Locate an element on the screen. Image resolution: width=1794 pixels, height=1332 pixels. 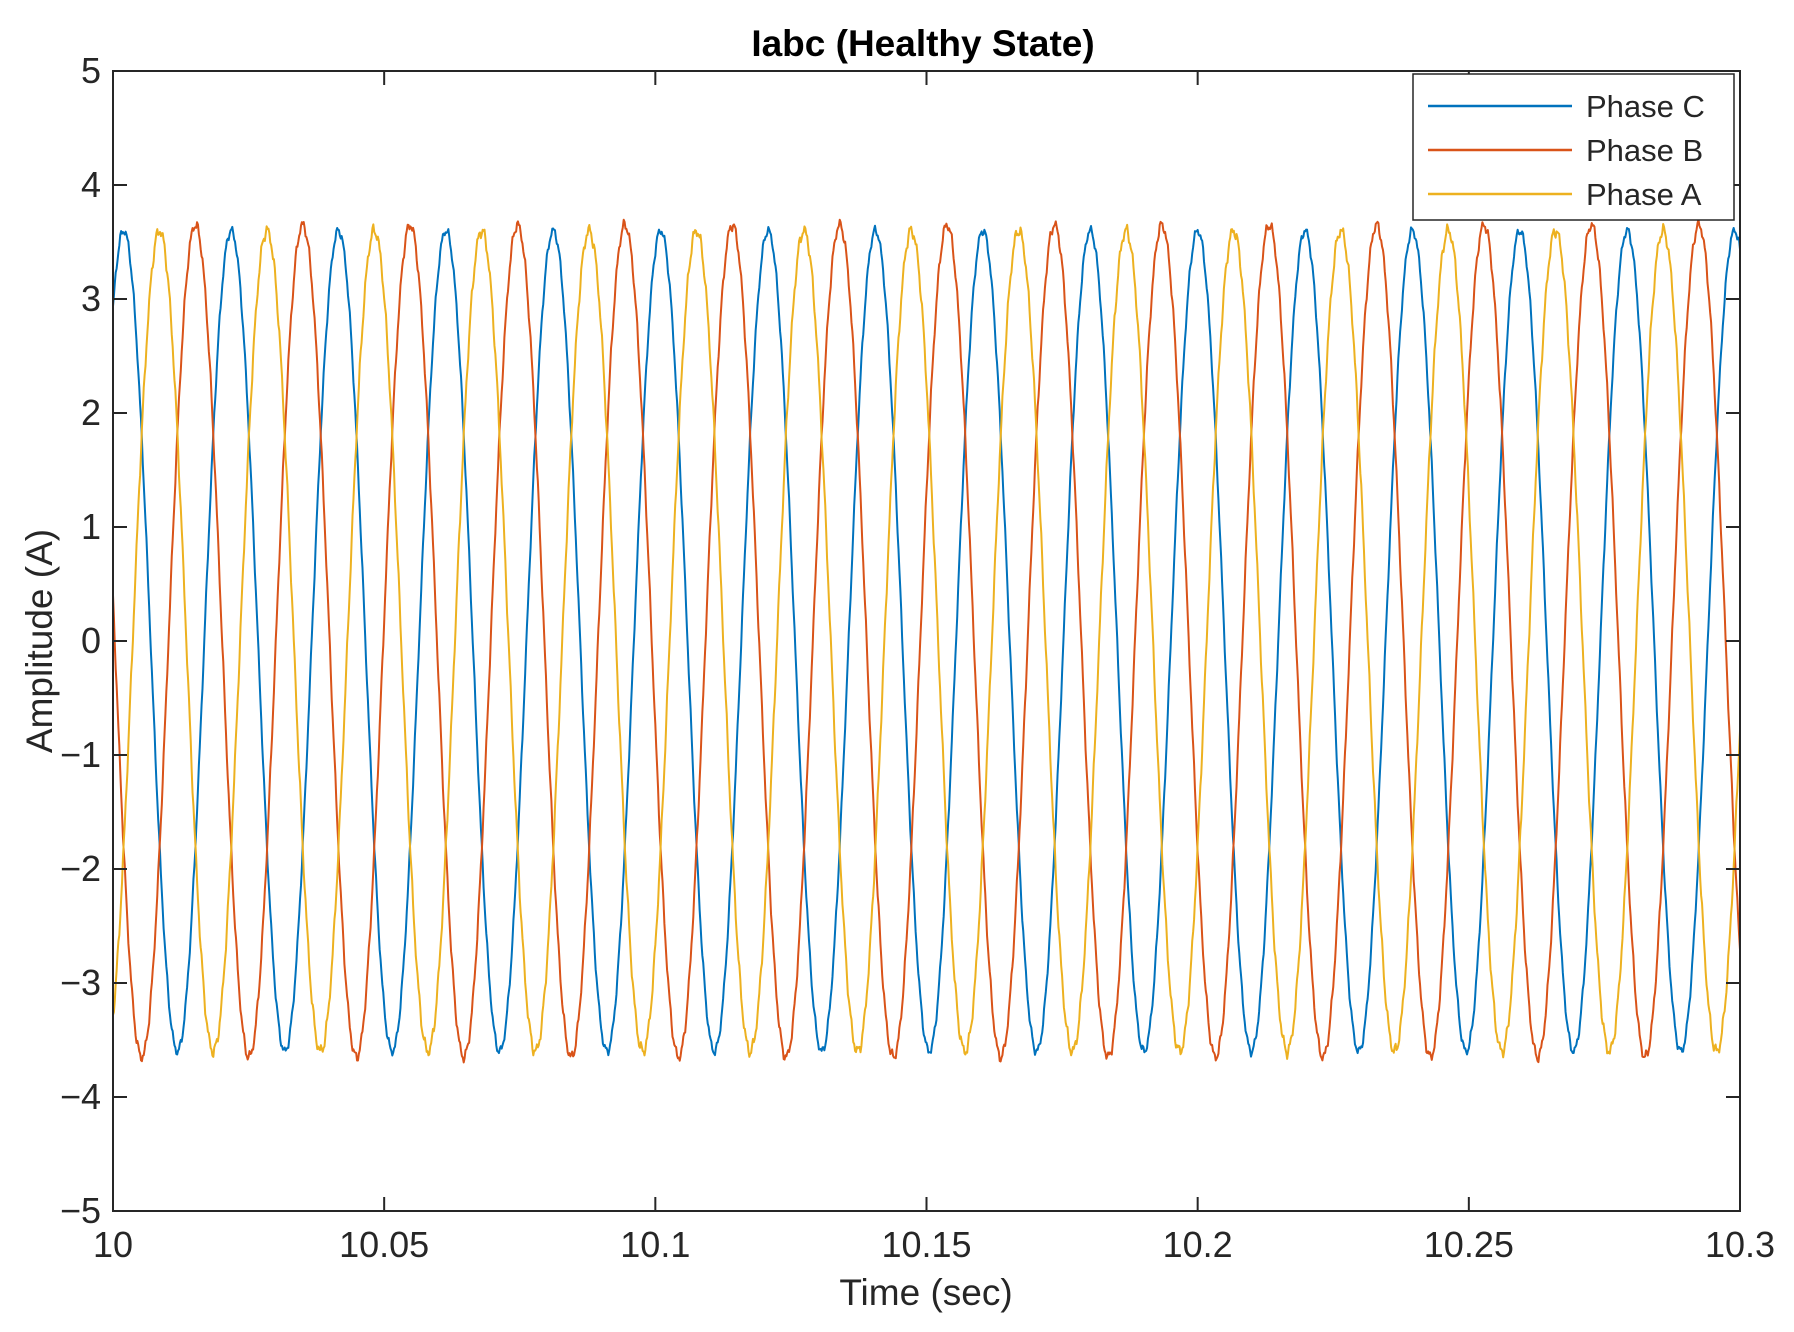
y-tick-label: −3 is located at coordinates (80, 982).